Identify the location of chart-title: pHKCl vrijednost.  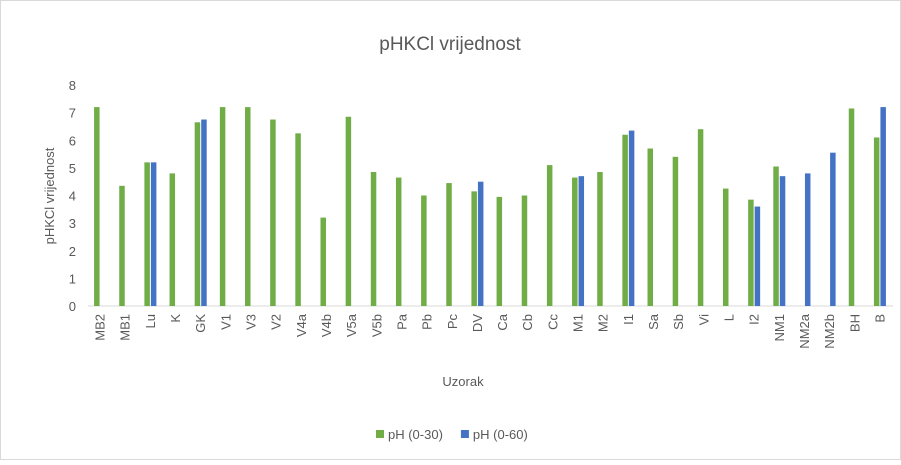
(450, 44).